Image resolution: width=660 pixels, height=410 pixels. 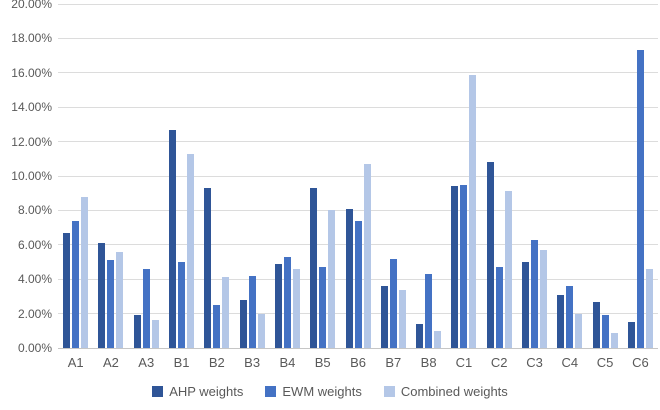 I want to click on category-group-c6, so click(x=640, y=176).